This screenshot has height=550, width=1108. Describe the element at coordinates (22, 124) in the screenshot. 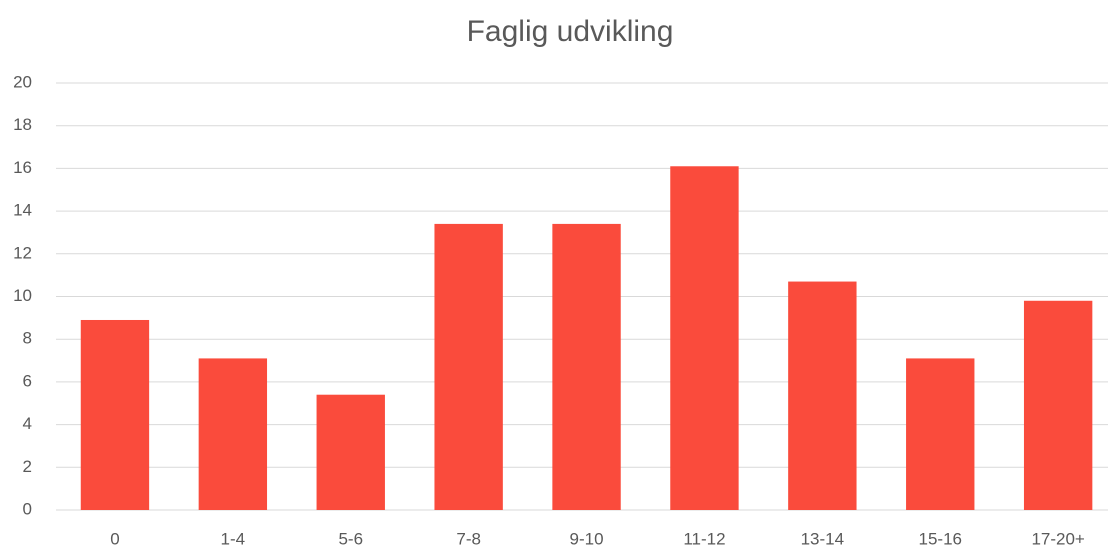

I see `y-tick-label: 18` at that location.